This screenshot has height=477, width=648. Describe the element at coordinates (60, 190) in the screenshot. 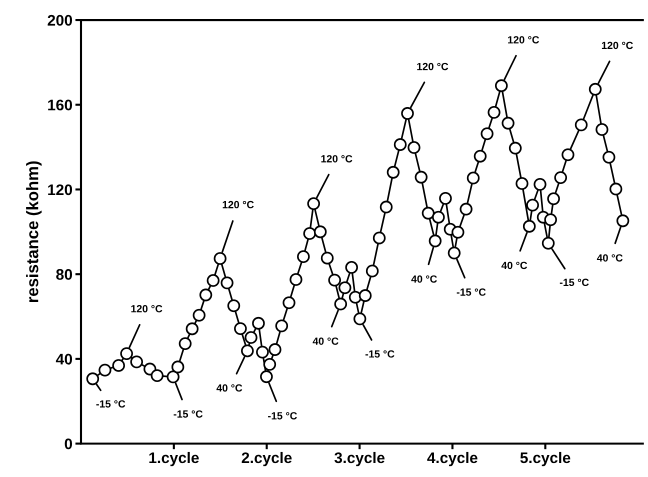

I see `y-tick-label: 120` at that location.